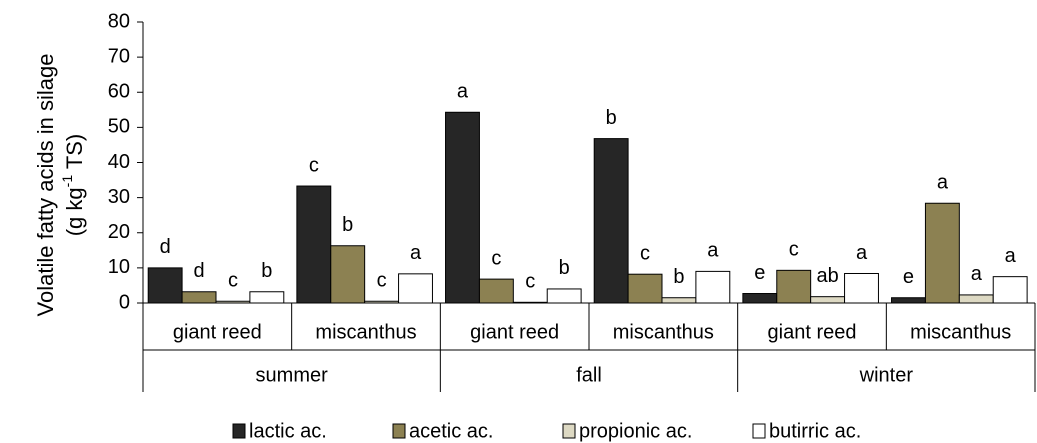 This screenshot has height=443, width=1037. What do you see at coordinates (119, 56) in the screenshot?
I see `y-tick-label: 70` at bounding box center [119, 56].